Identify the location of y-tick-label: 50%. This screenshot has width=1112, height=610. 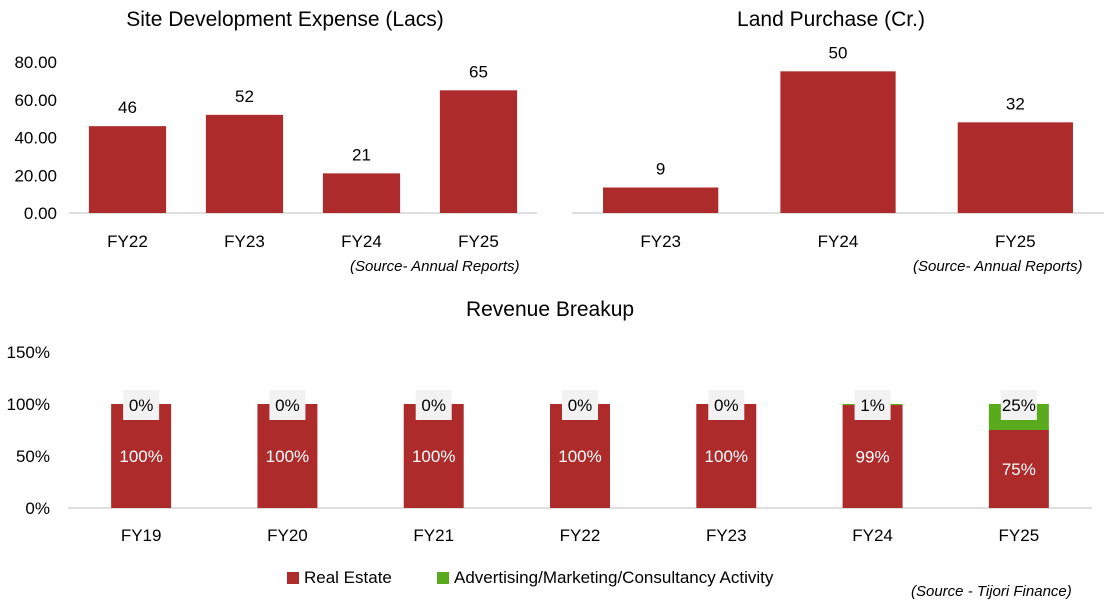
(33, 456).